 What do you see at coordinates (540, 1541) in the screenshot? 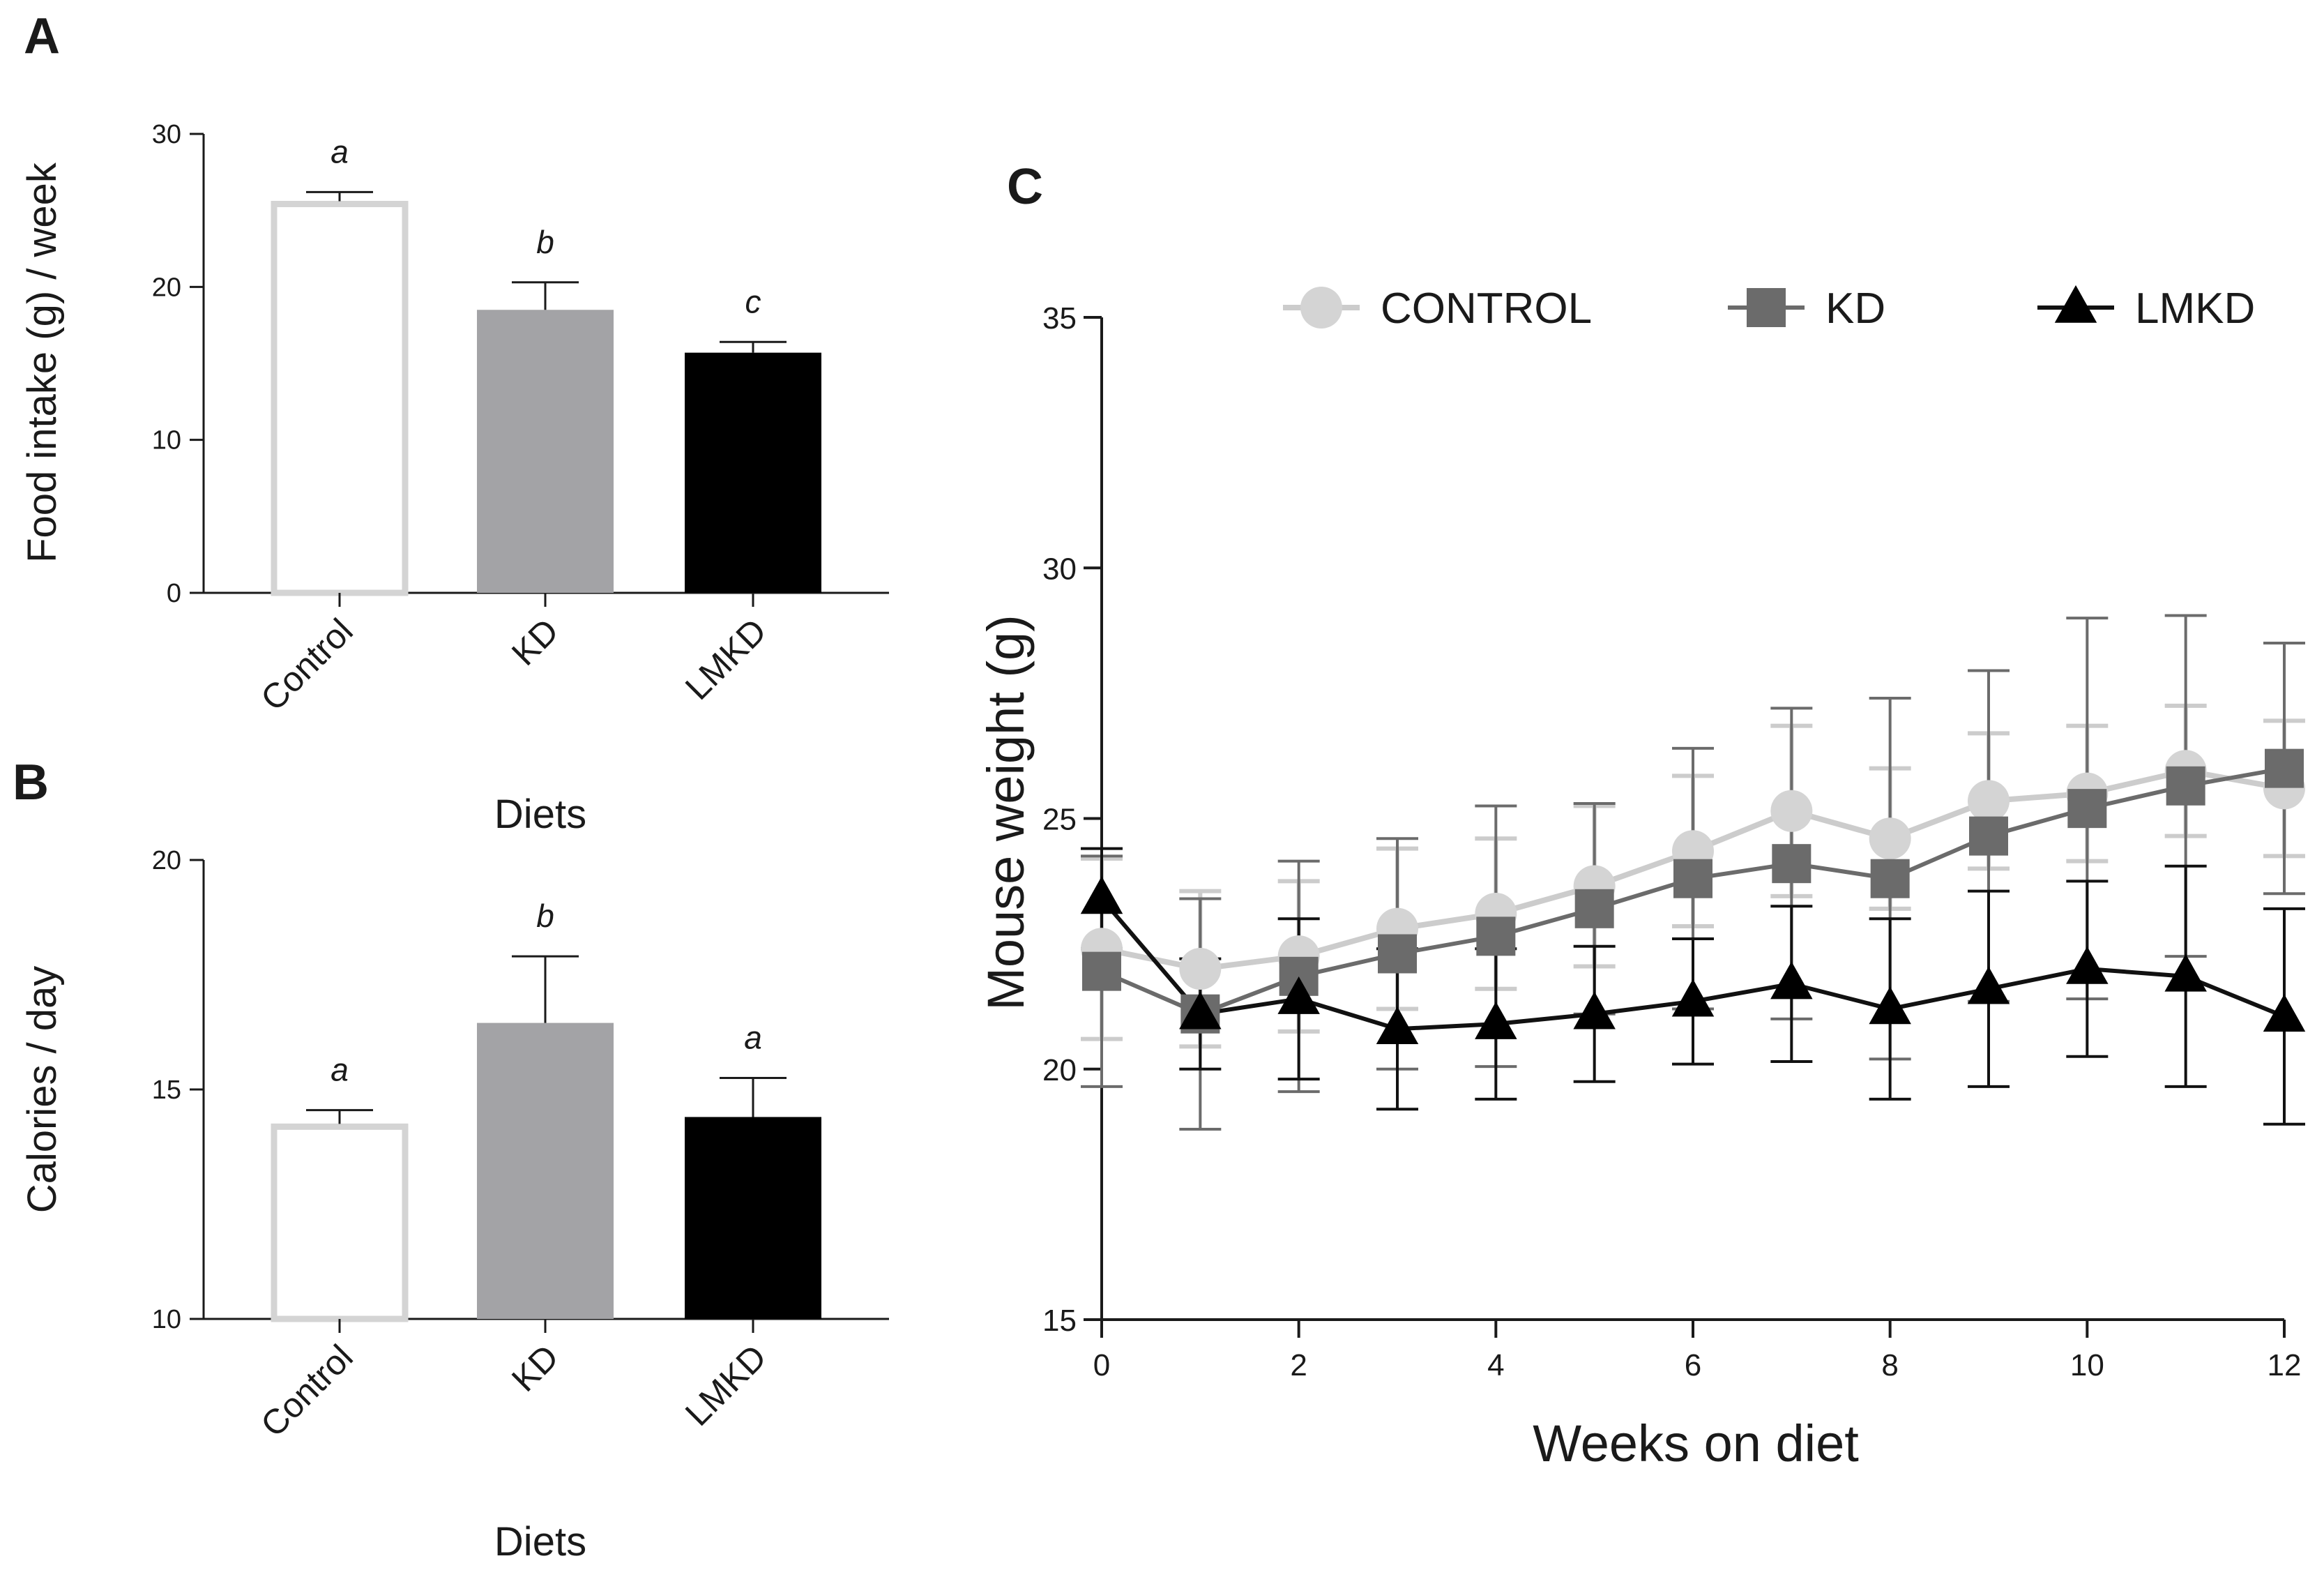
I see `panel-b-x-axis-title: Diets` at bounding box center [540, 1541].